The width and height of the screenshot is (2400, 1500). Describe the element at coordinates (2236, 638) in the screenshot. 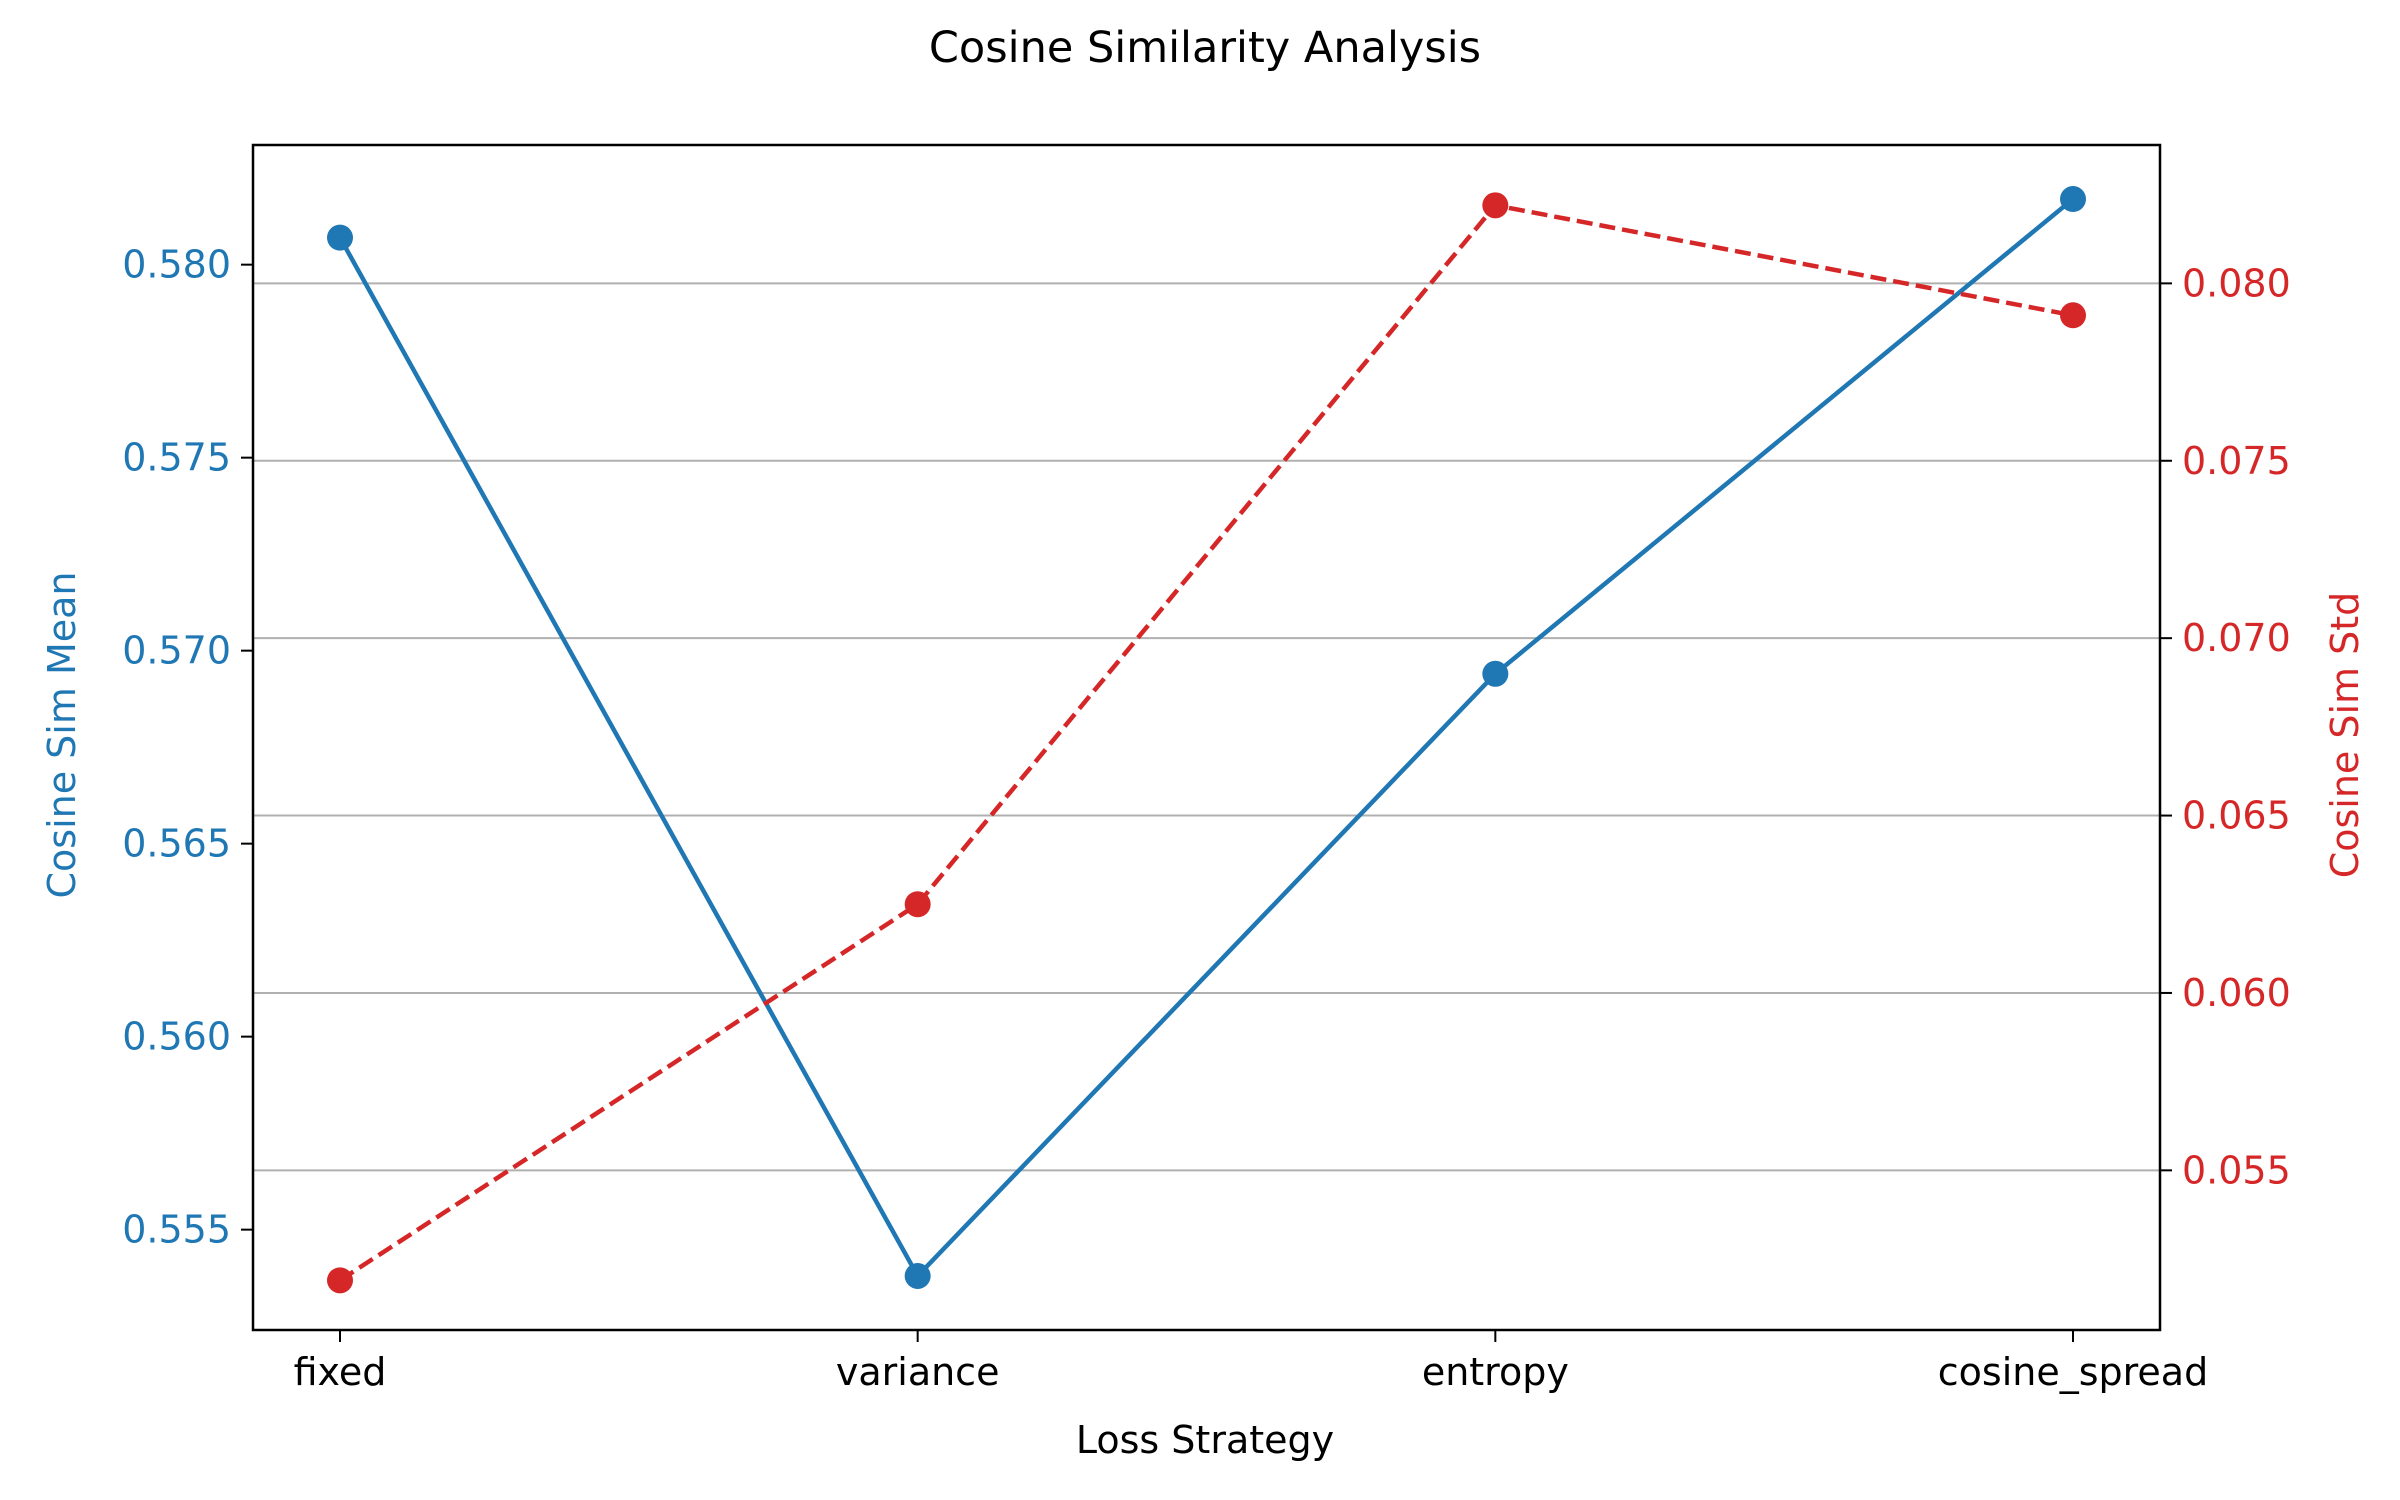

I see `y-right-tick-label: 0.070` at that location.